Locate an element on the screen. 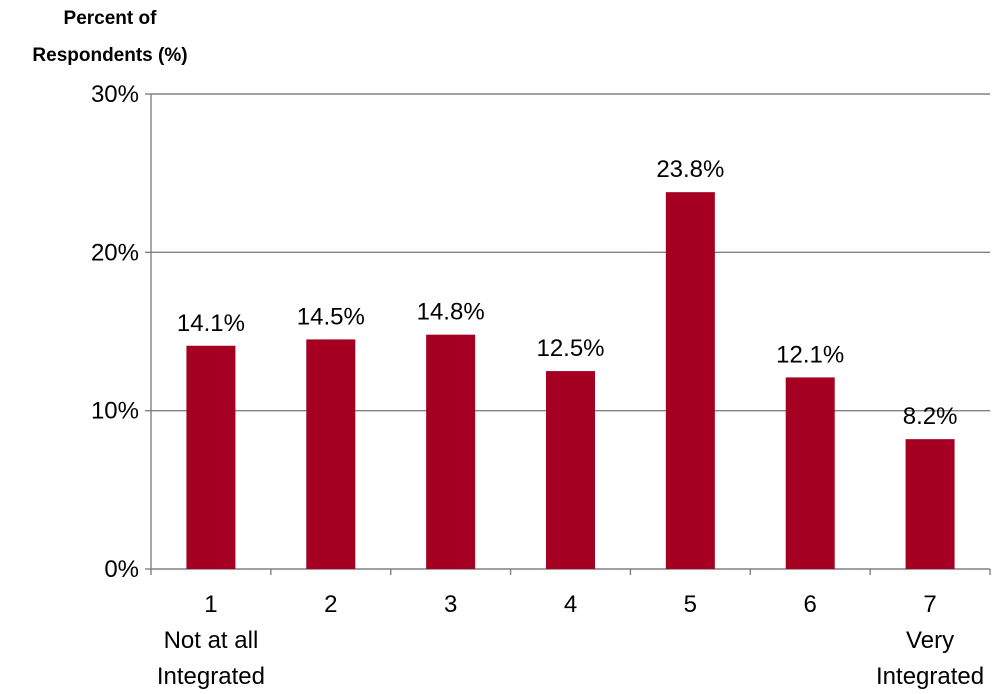 The image size is (1000, 694). value-label: 14.5% is located at coordinates (331, 316).